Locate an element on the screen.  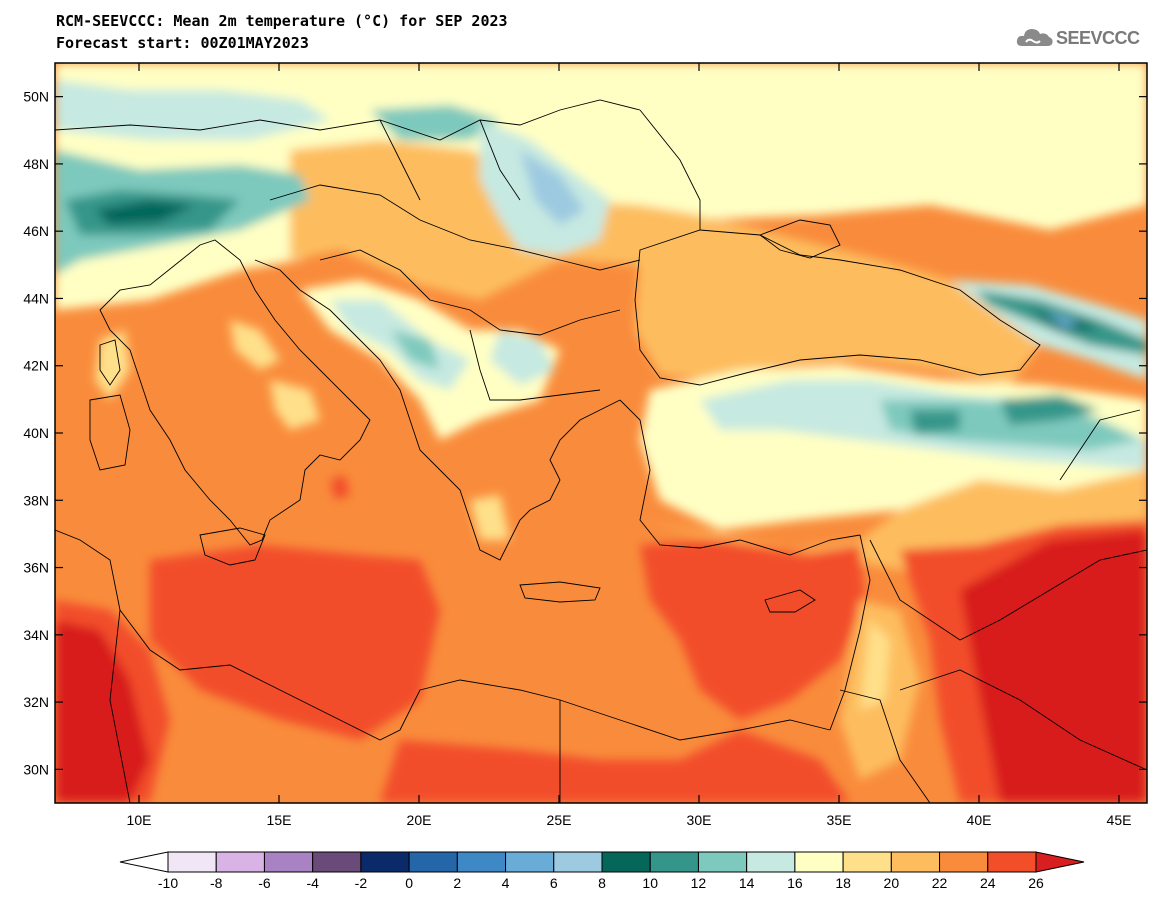
colorbar-label: 18 is located at coordinates (843, 883).